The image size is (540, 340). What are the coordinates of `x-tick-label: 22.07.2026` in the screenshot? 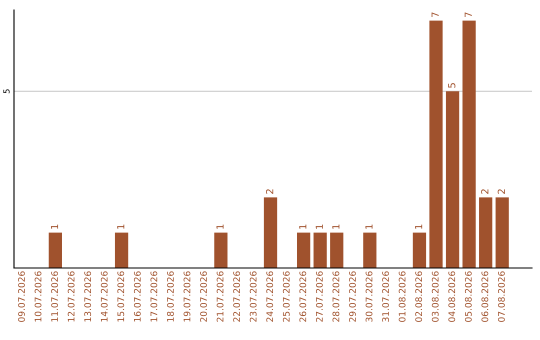 It's located at (236, 296).